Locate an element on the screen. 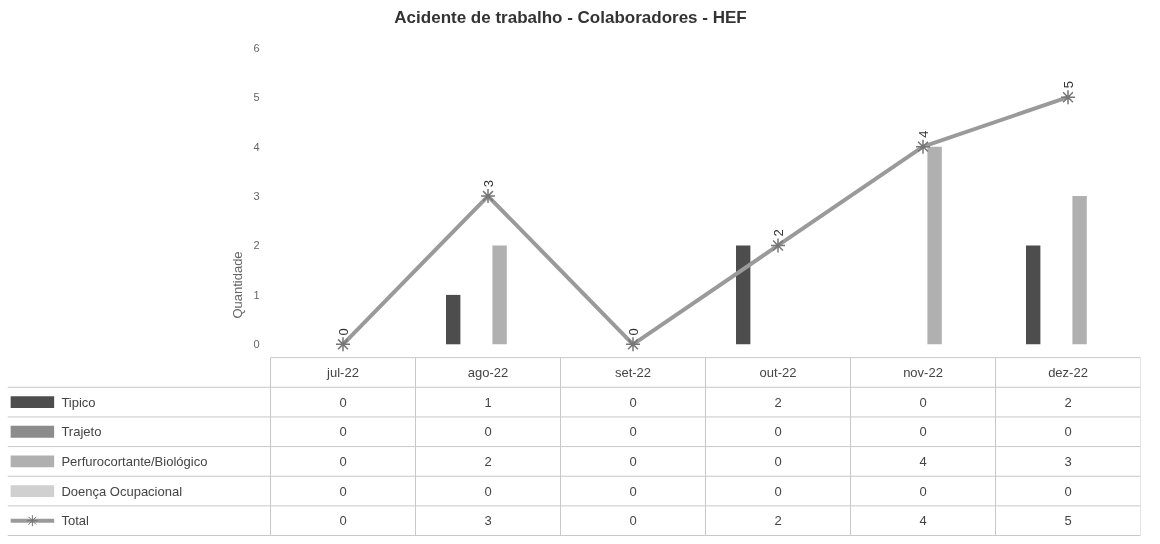  legend-label: Perfurocortante/Biológico is located at coordinates (134, 461).